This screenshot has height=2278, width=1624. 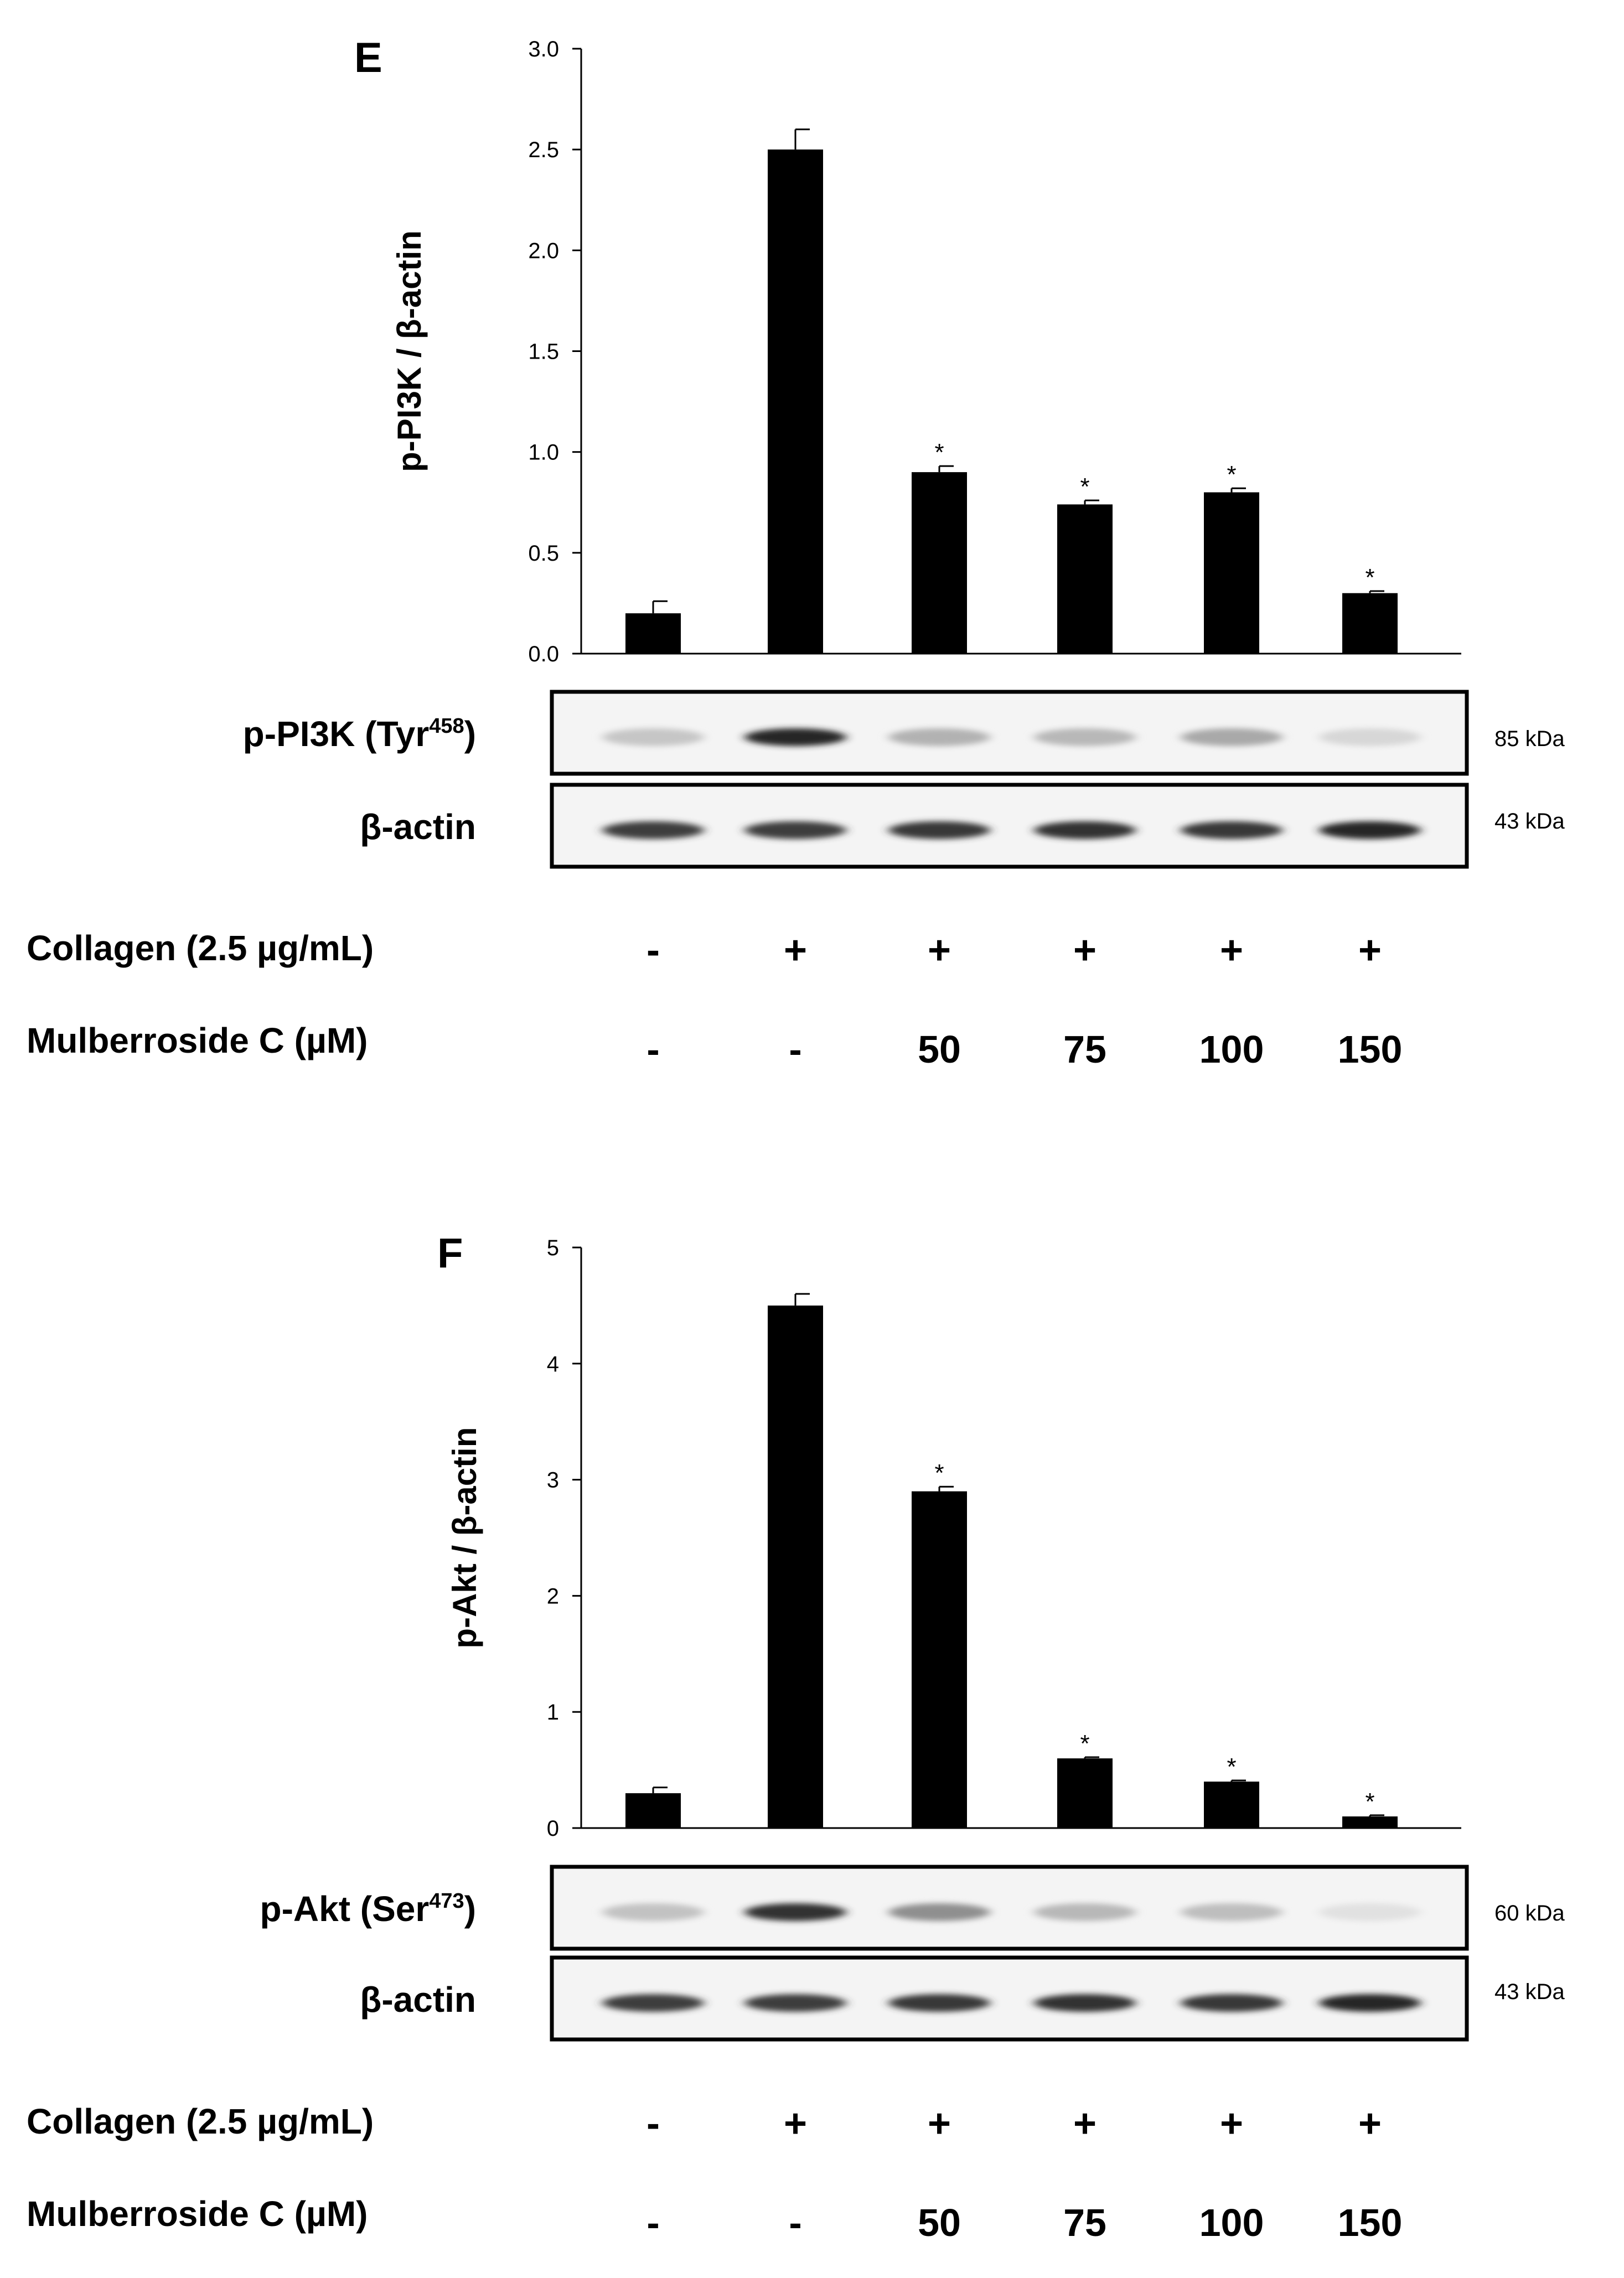 I want to click on blot-size: 60 kDa, so click(x=1529, y=1913).